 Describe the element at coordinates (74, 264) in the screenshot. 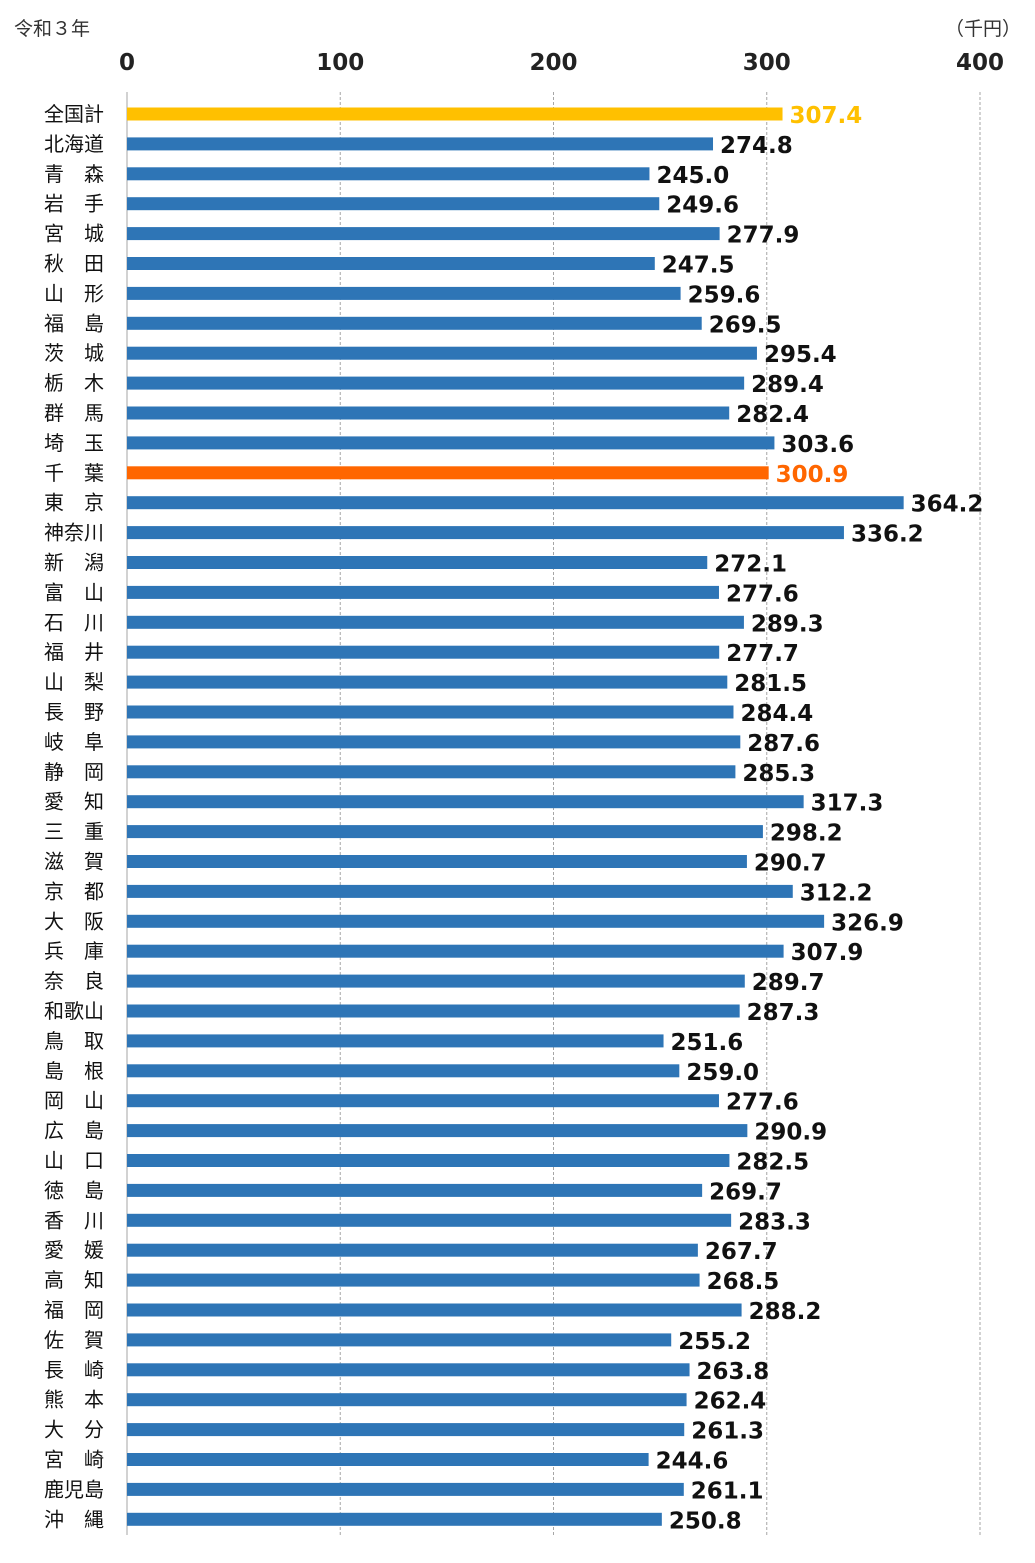

I see `category-label: 秋 田` at that location.